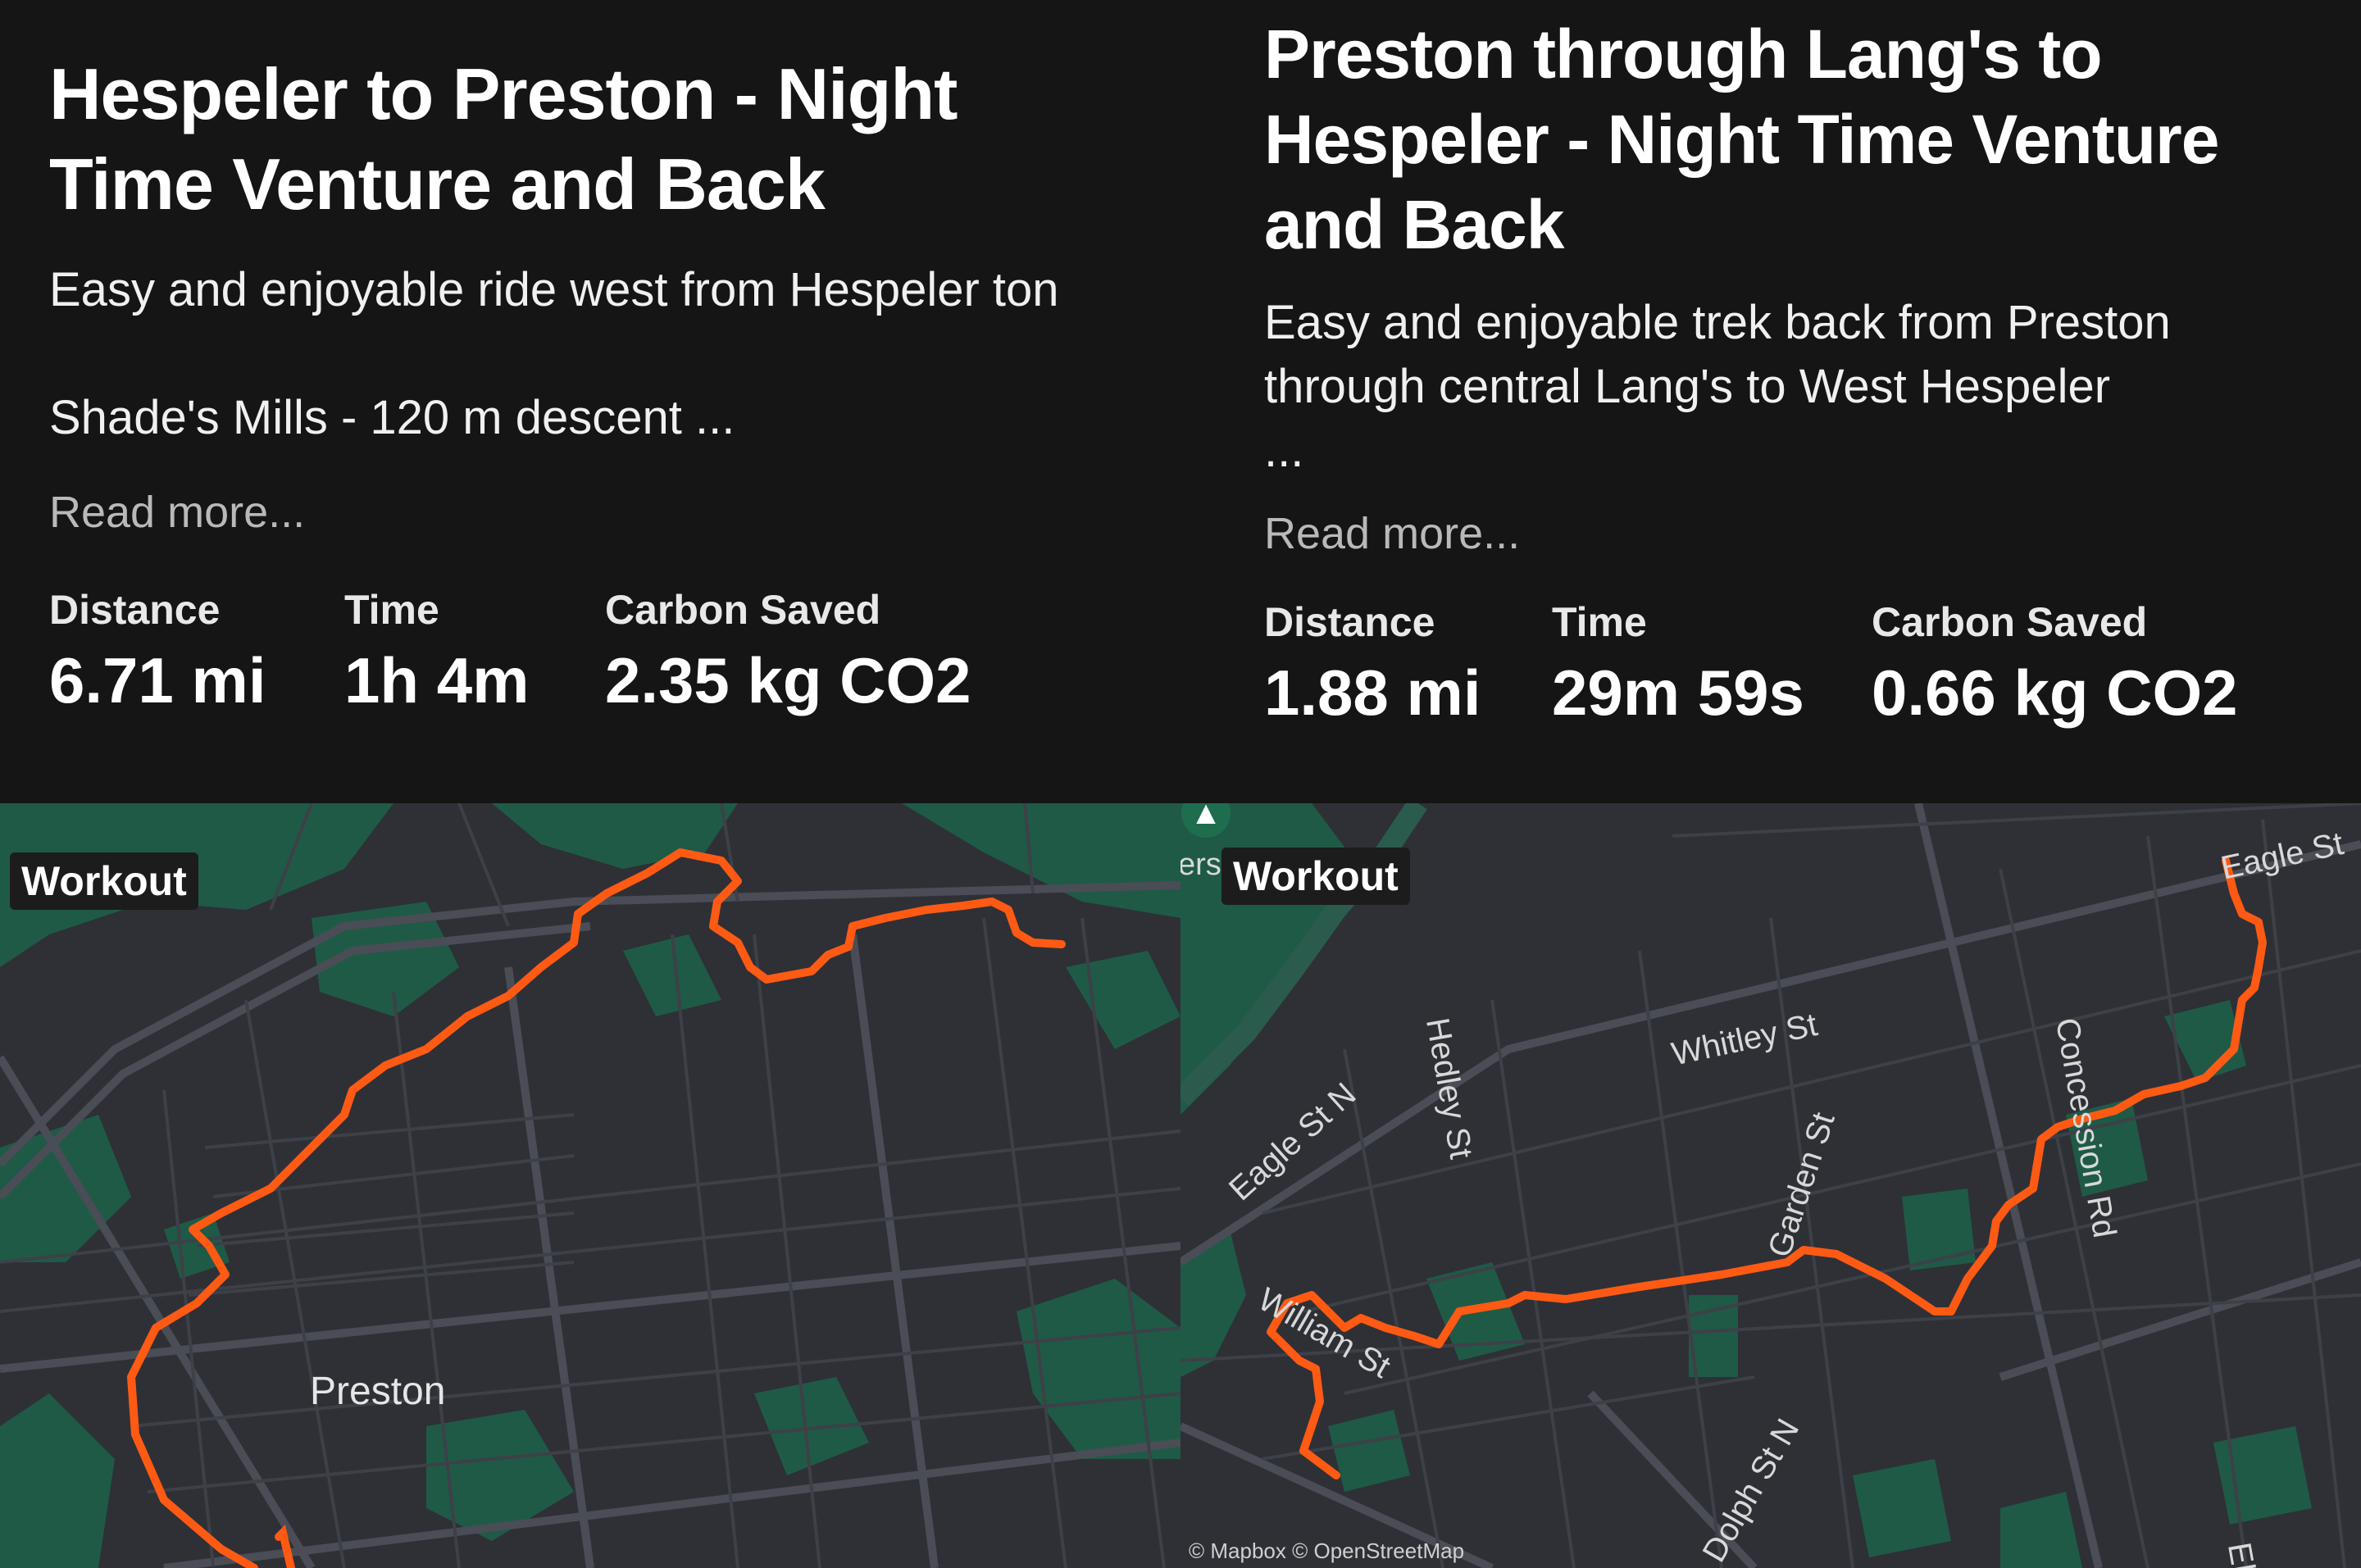 This screenshot has width=2361, height=1568. I want to click on stat-value: 1.88 mi, so click(1372, 693).